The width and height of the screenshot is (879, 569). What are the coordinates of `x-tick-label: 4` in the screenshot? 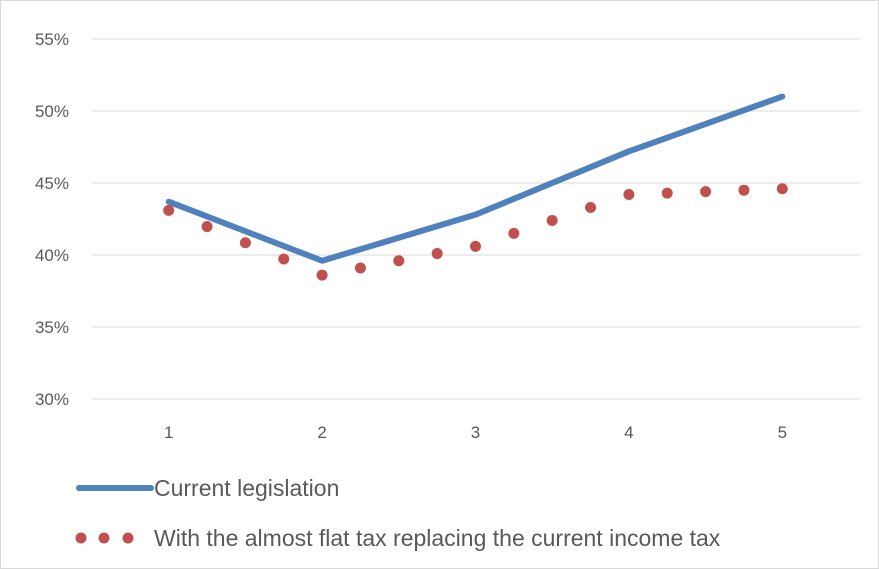 It's located at (628, 432).